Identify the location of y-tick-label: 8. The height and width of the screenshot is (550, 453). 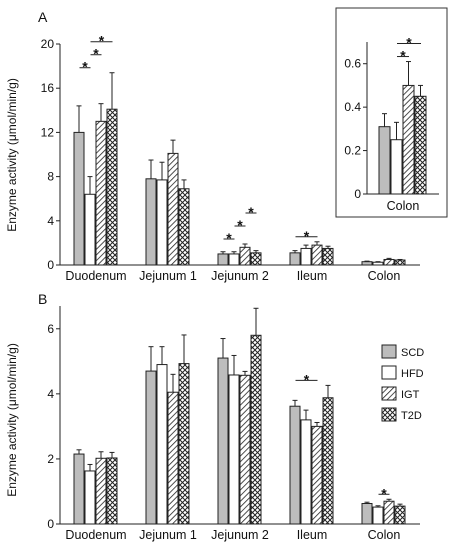
(50, 177).